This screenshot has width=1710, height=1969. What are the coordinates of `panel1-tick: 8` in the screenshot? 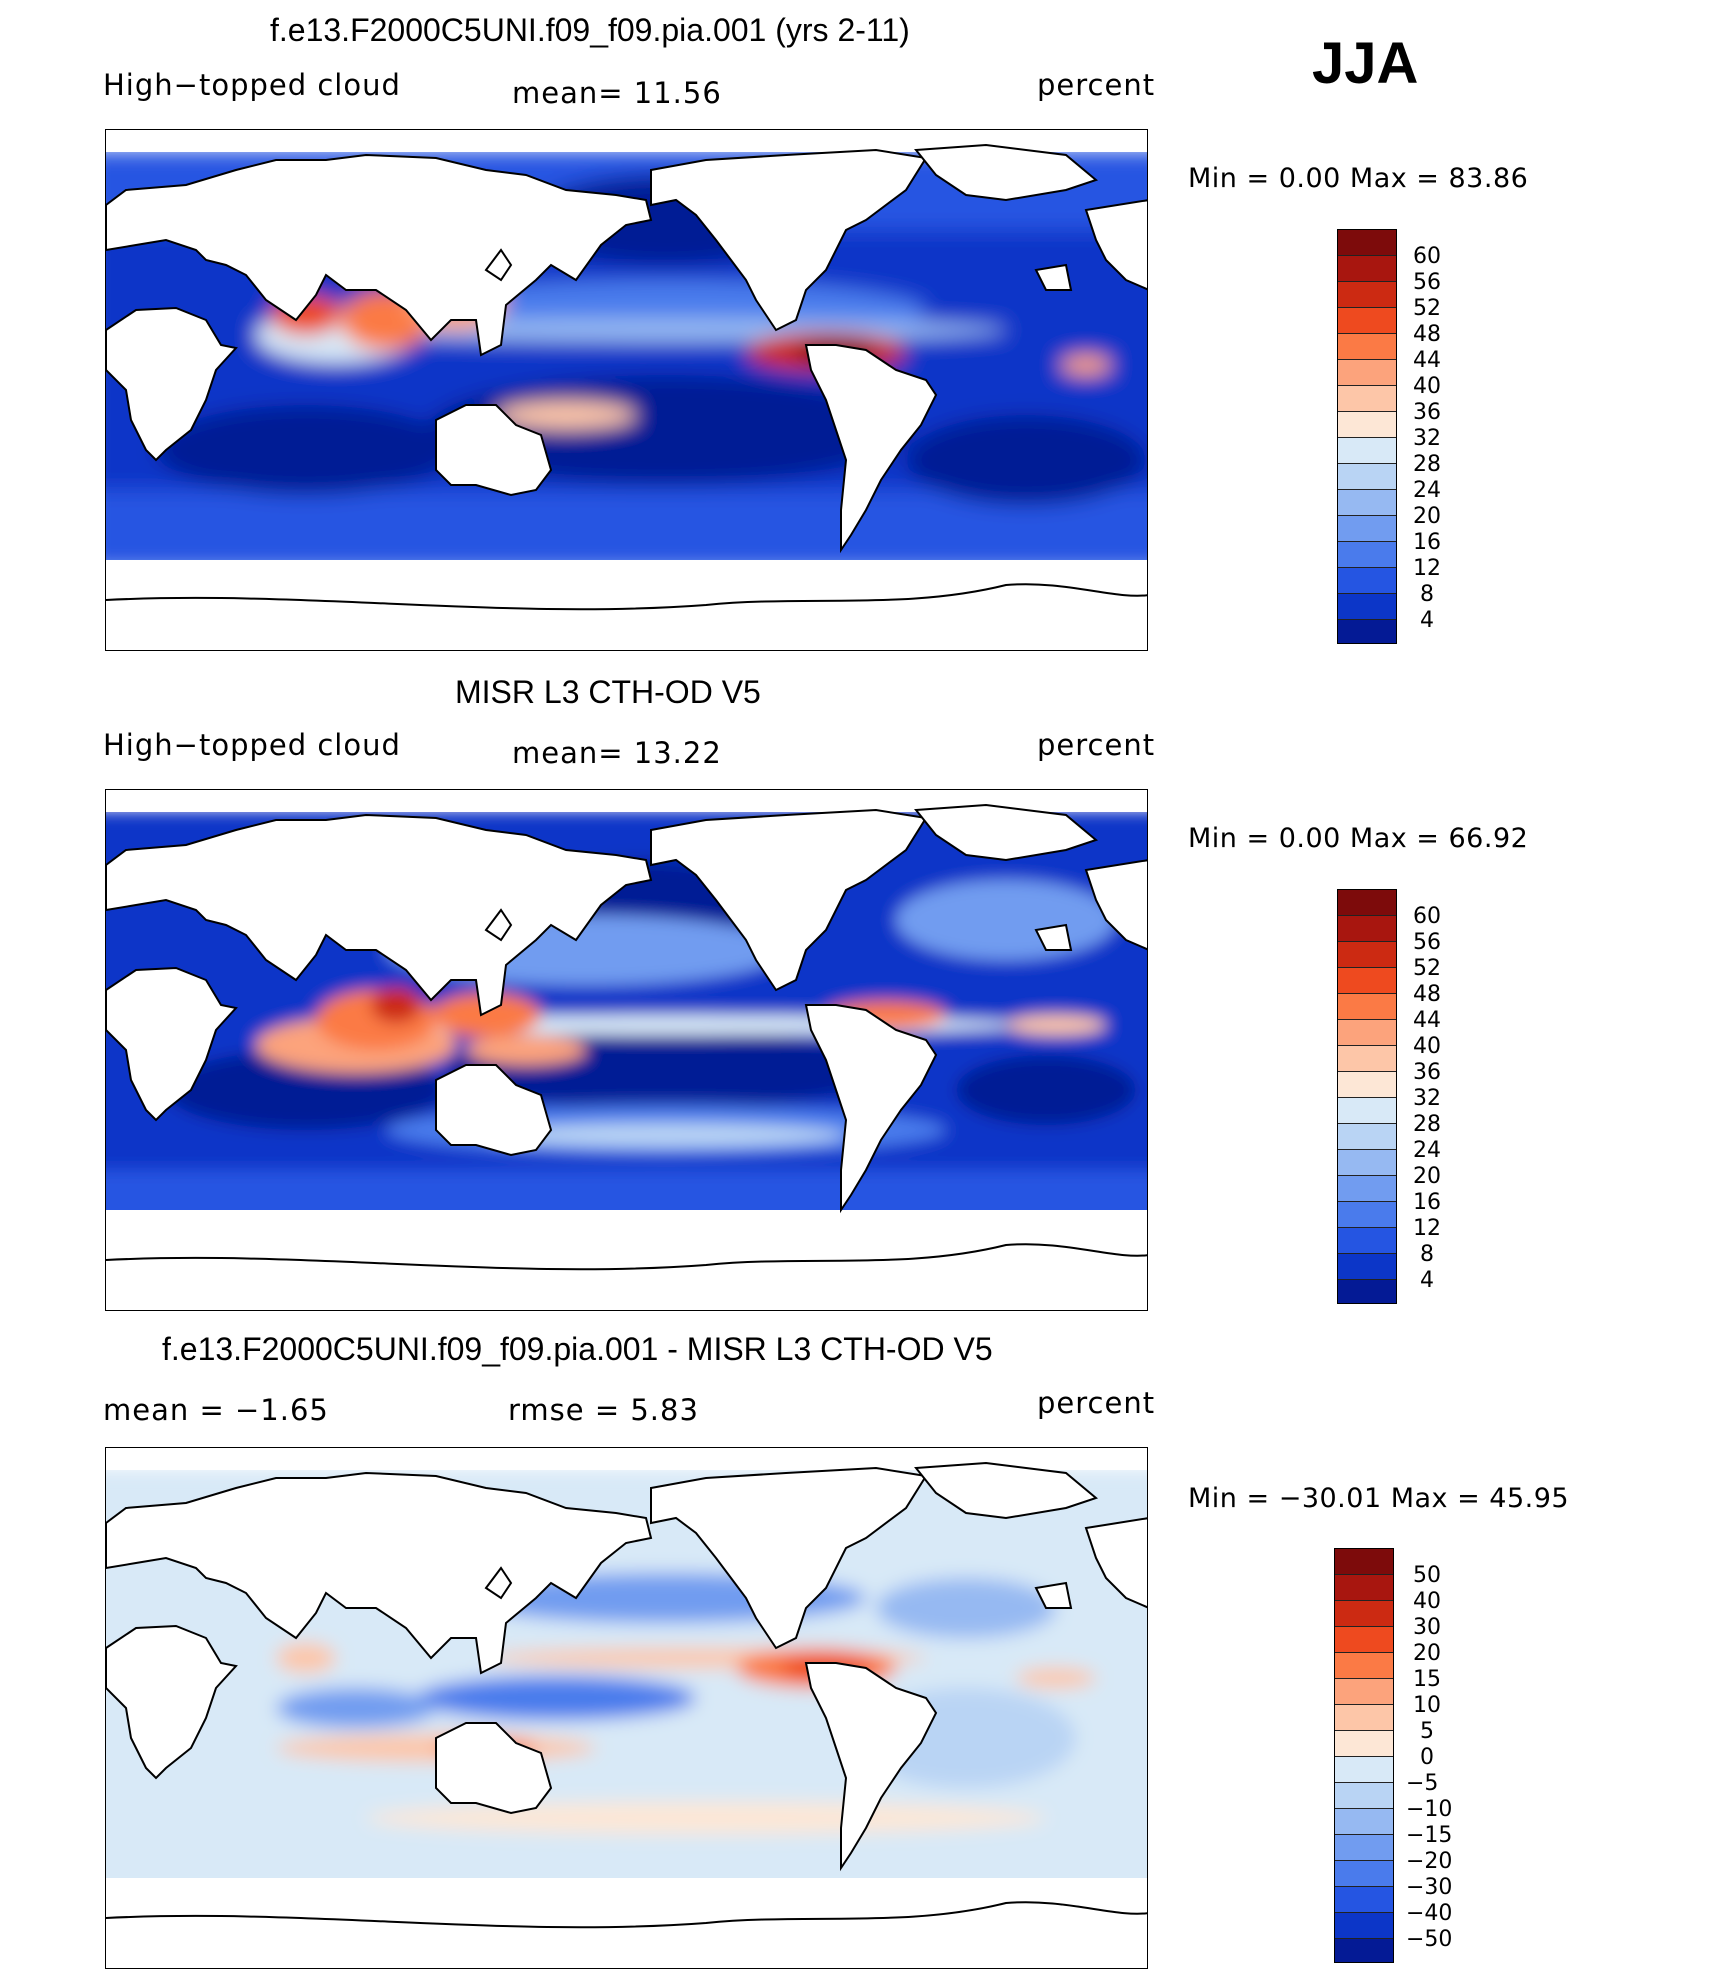 It's located at (1427, 594).